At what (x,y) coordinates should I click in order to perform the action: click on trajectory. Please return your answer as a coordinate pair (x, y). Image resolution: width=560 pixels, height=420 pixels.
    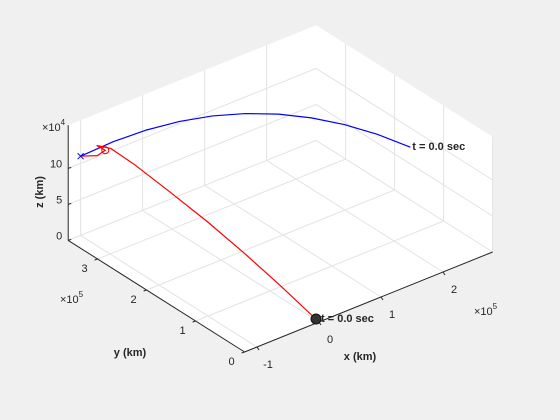
    Looking at the image, I should click on (245, 134).